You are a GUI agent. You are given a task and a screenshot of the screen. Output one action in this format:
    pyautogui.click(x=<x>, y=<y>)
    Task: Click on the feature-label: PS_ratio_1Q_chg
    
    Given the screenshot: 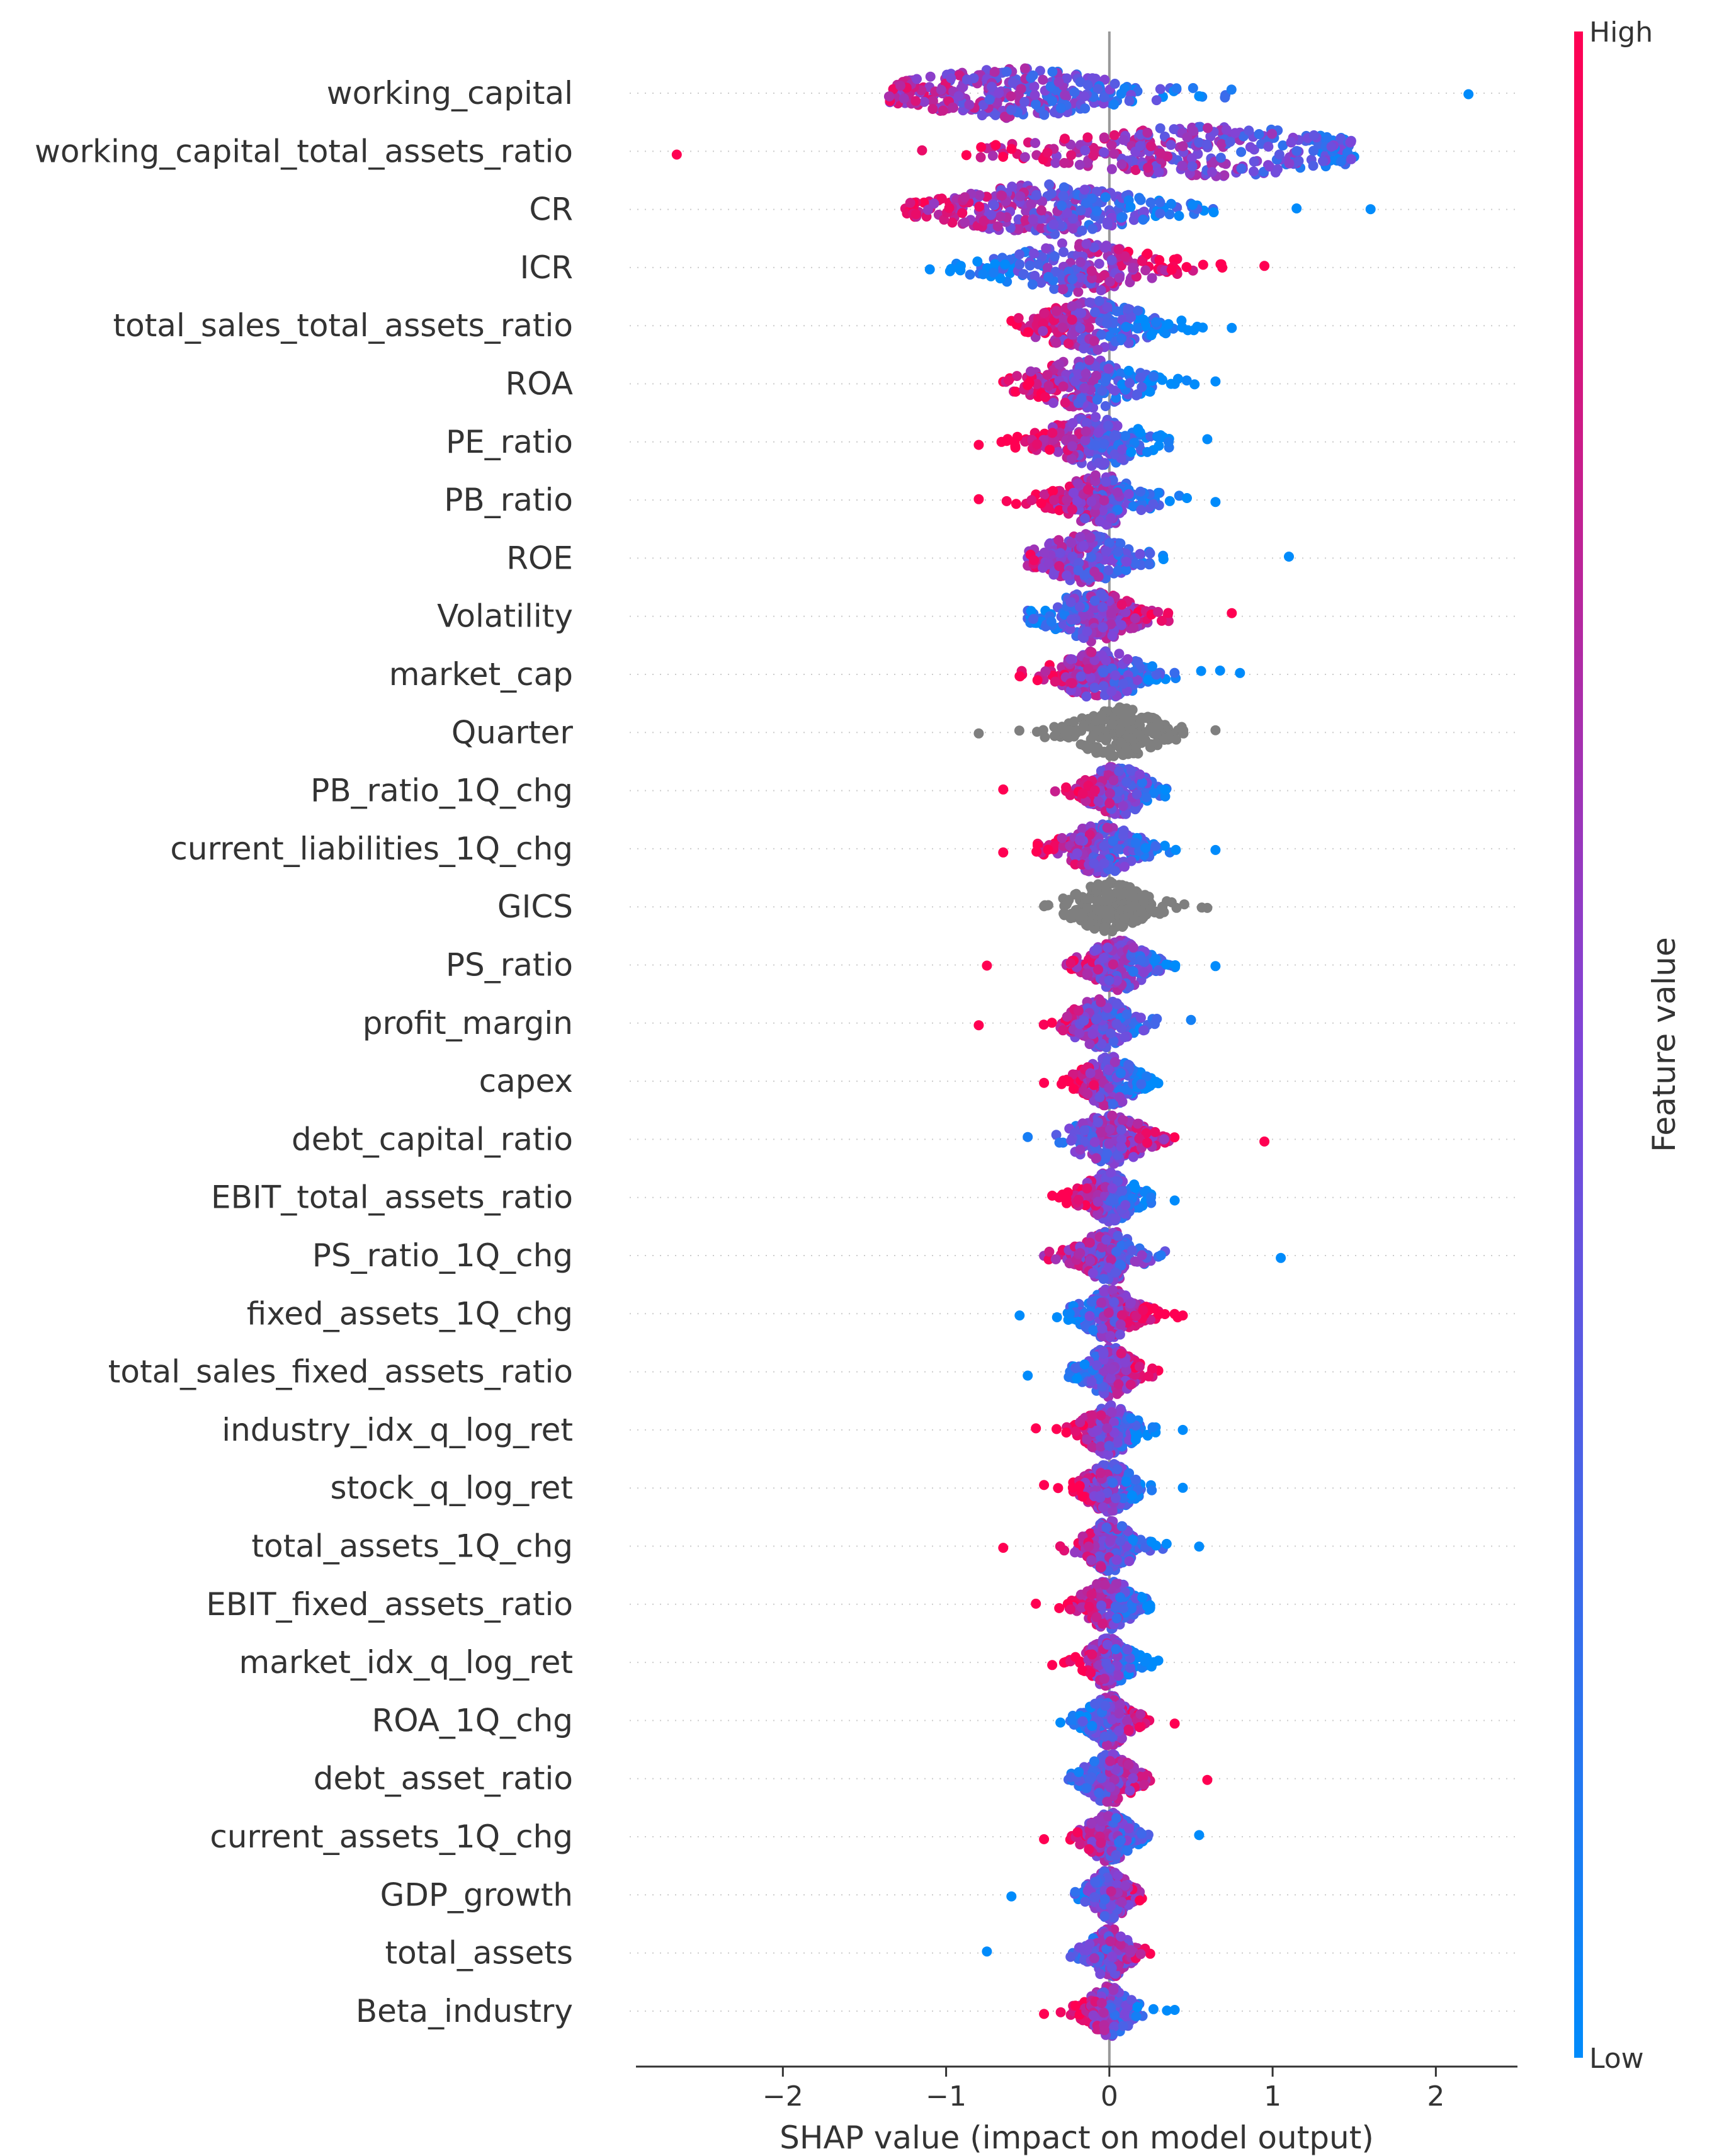 What is the action you would take?
    pyautogui.click(x=442, y=1255)
    